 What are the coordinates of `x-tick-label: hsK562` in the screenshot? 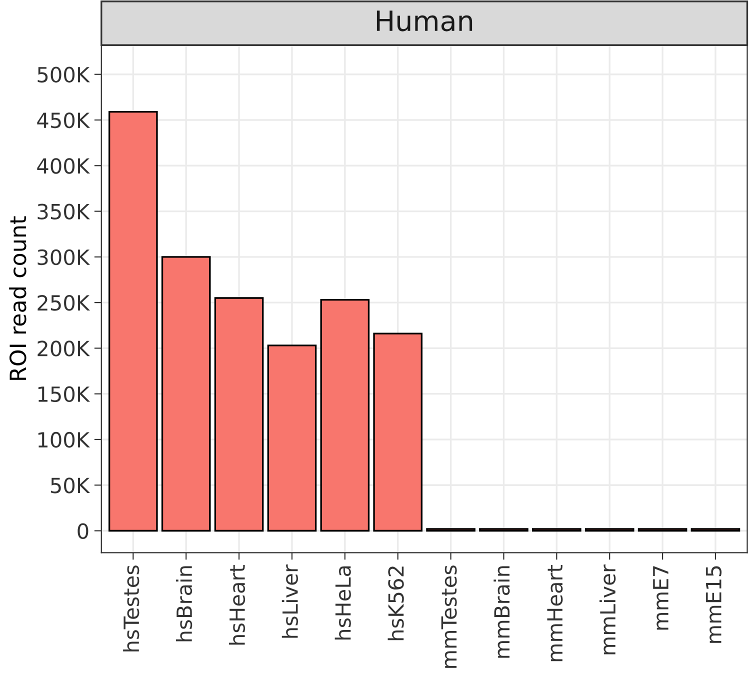 It's located at (396, 603).